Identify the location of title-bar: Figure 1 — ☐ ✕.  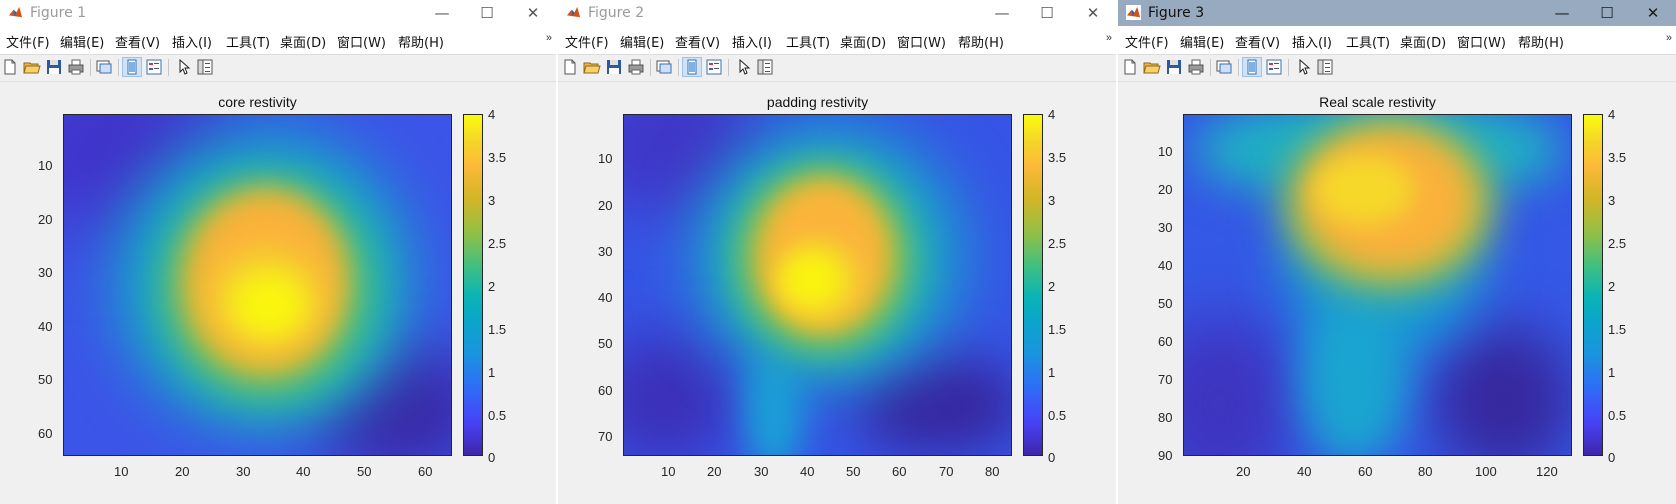
(278, 13).